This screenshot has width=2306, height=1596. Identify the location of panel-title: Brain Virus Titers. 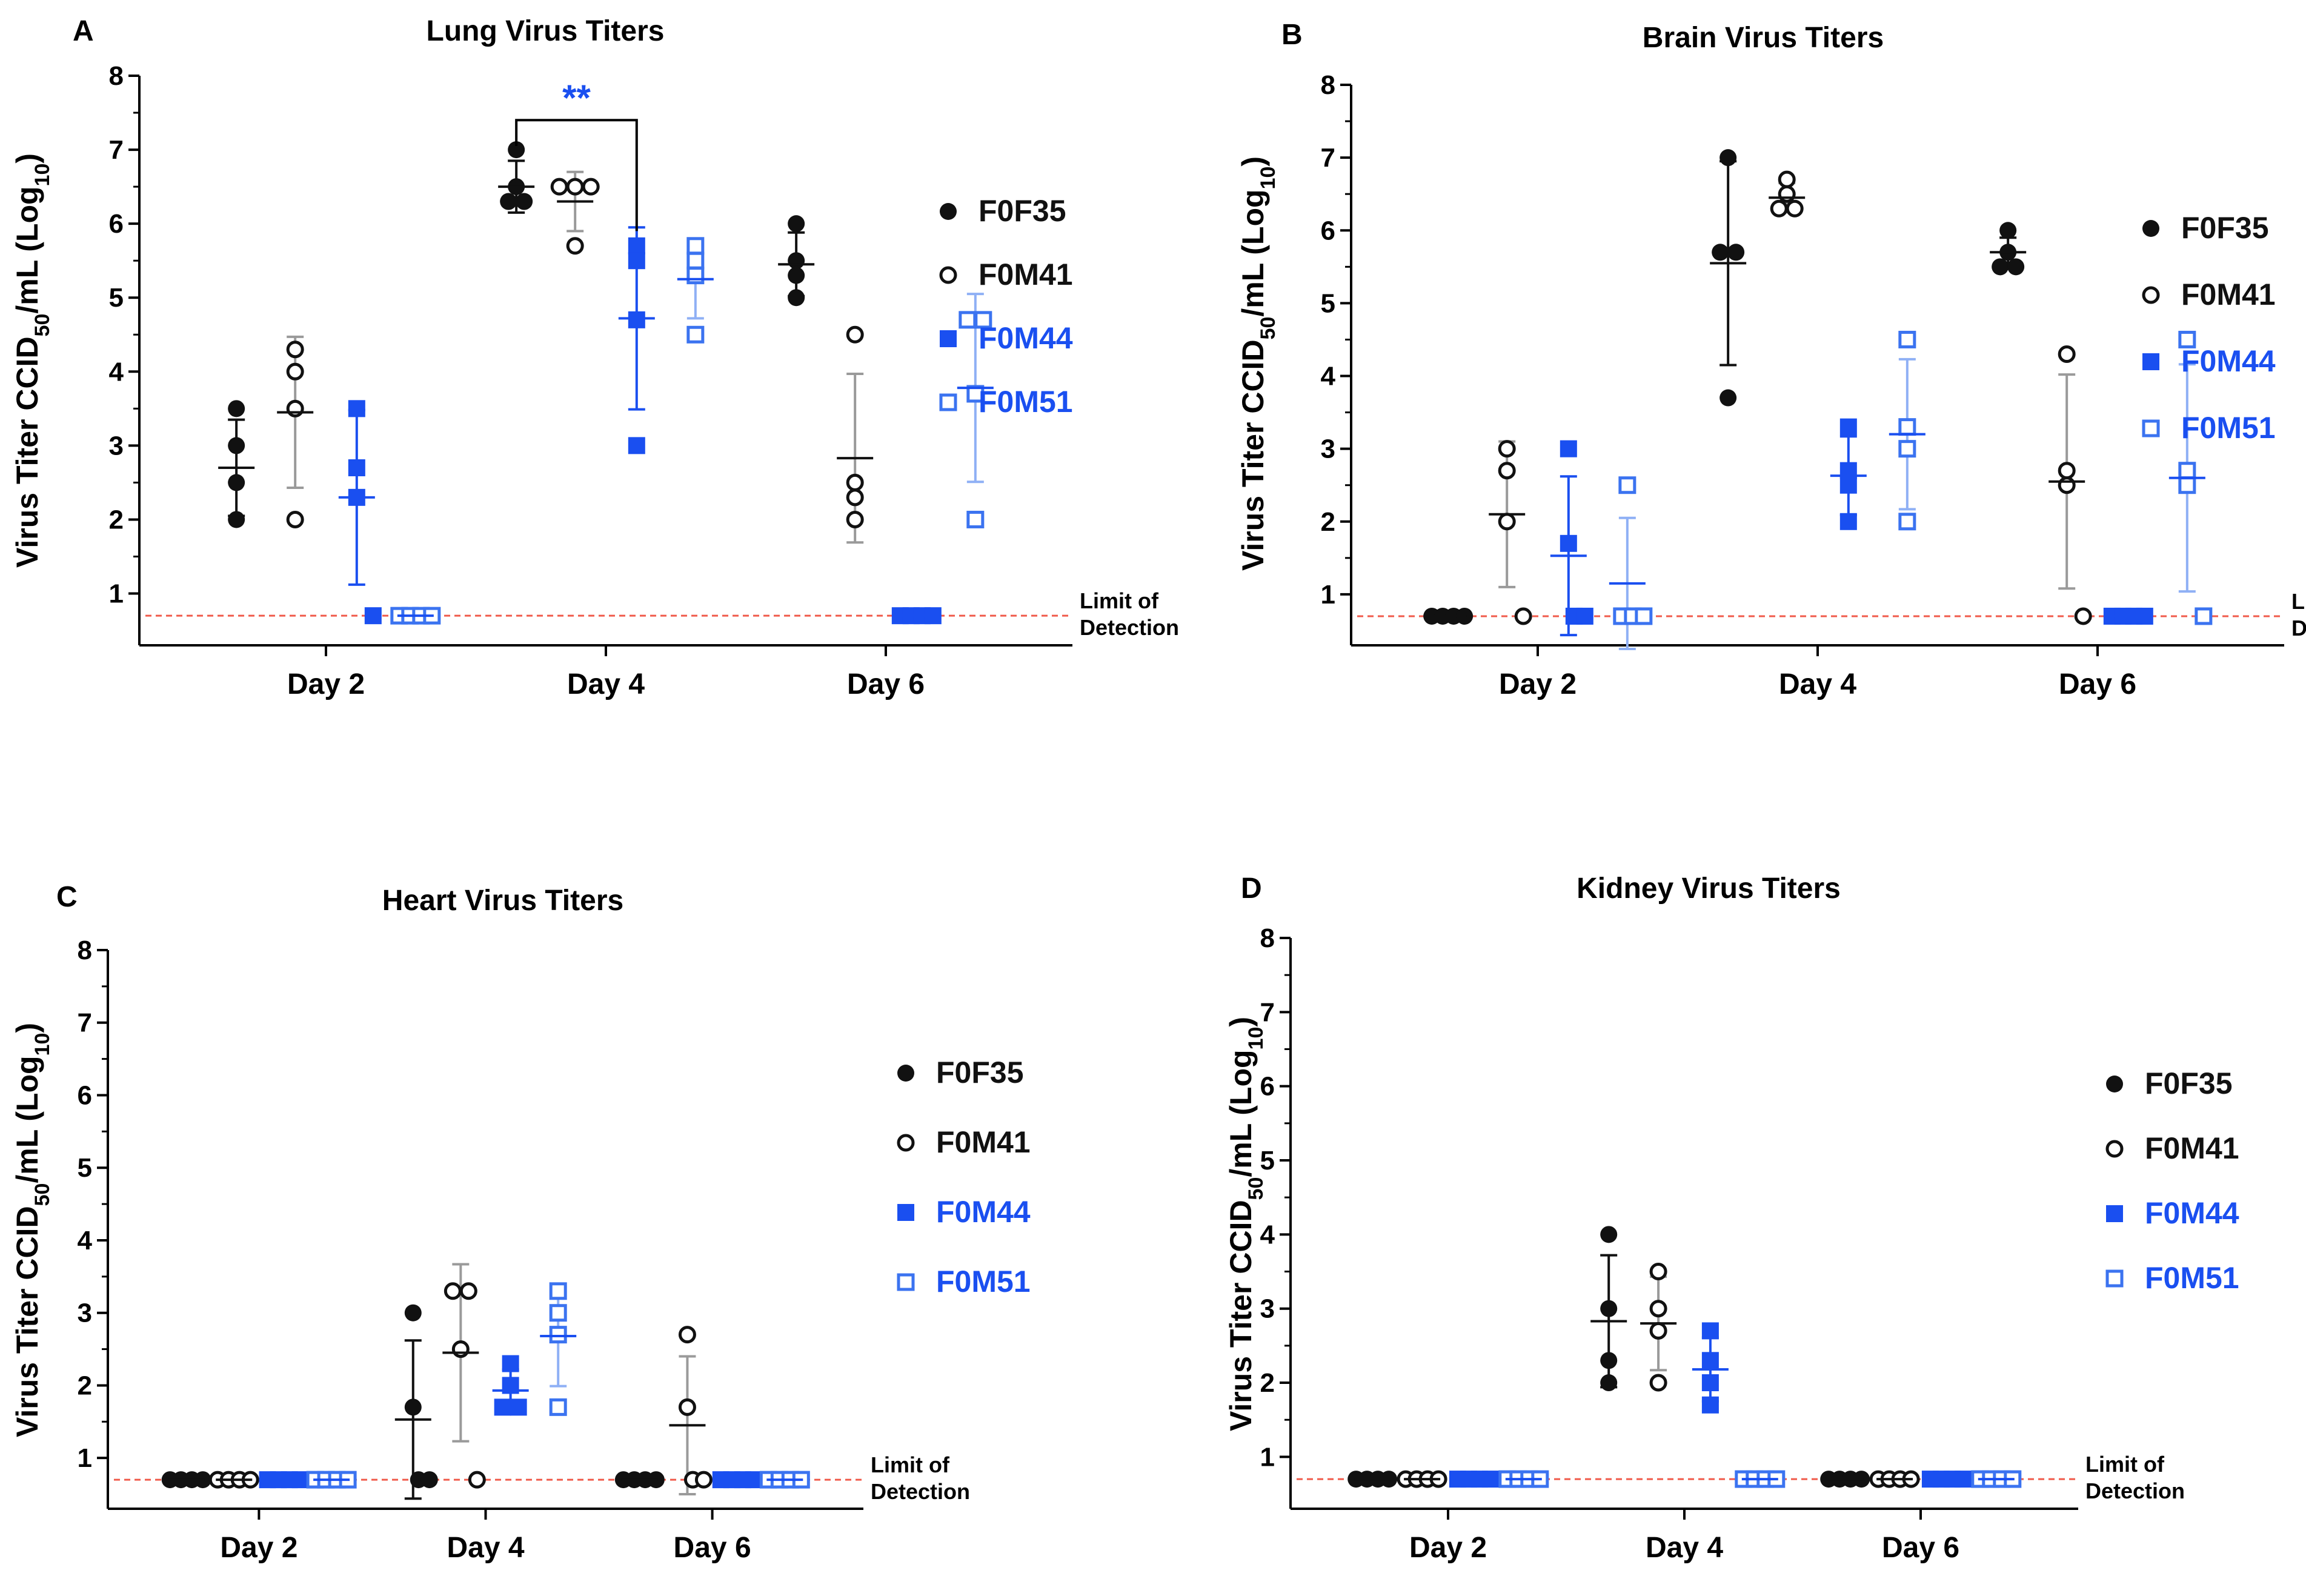
(1763, 38).